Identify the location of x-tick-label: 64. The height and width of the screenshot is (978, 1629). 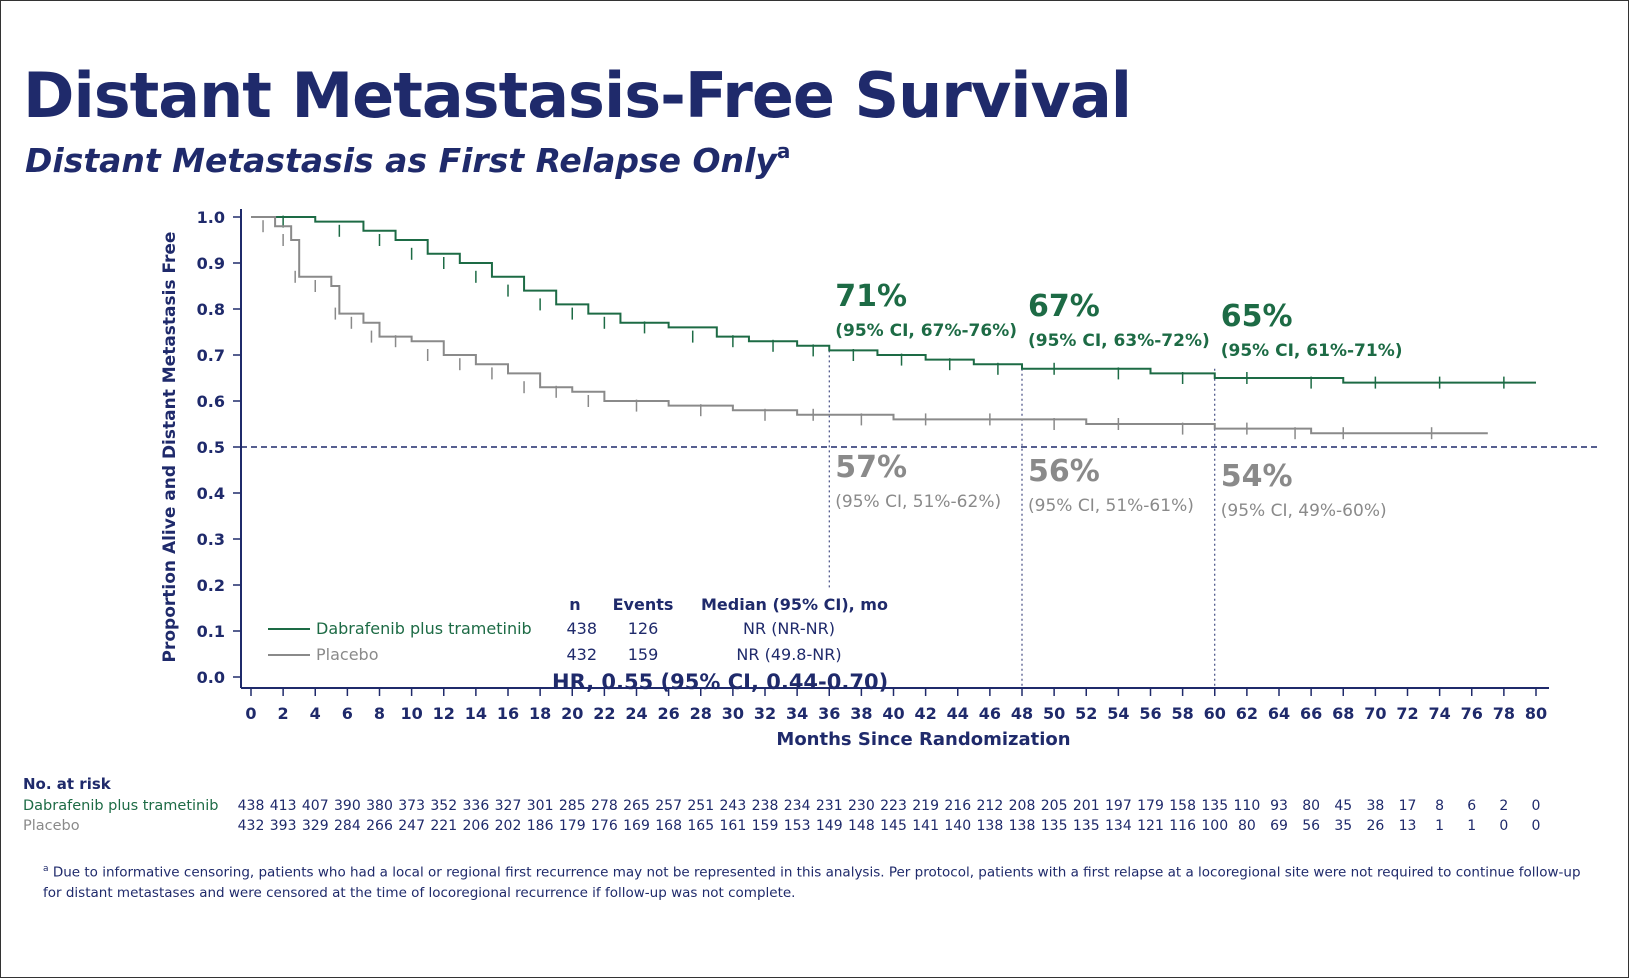
(1279, 713).